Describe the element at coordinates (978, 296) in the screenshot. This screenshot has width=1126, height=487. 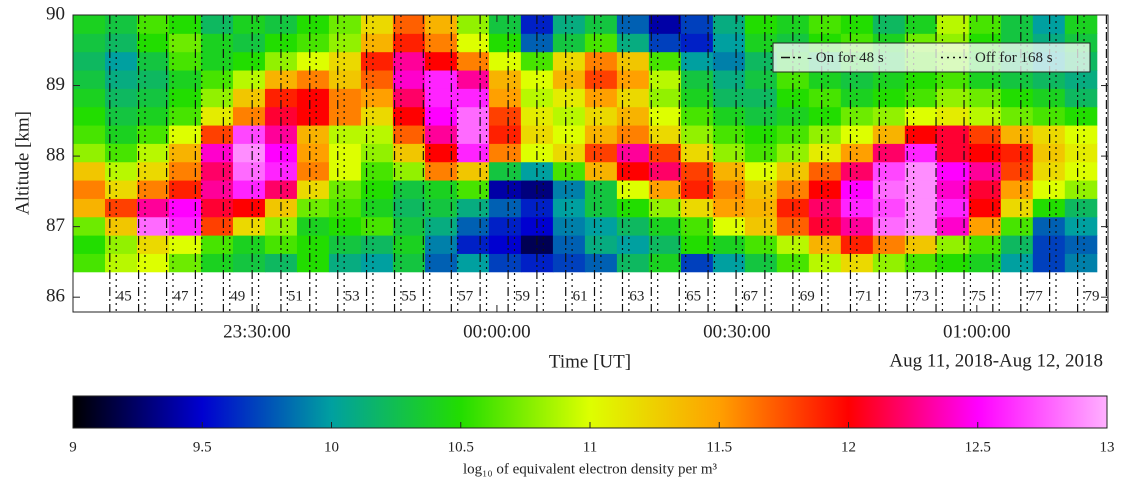
I see `cycle-label: 75` at that location.